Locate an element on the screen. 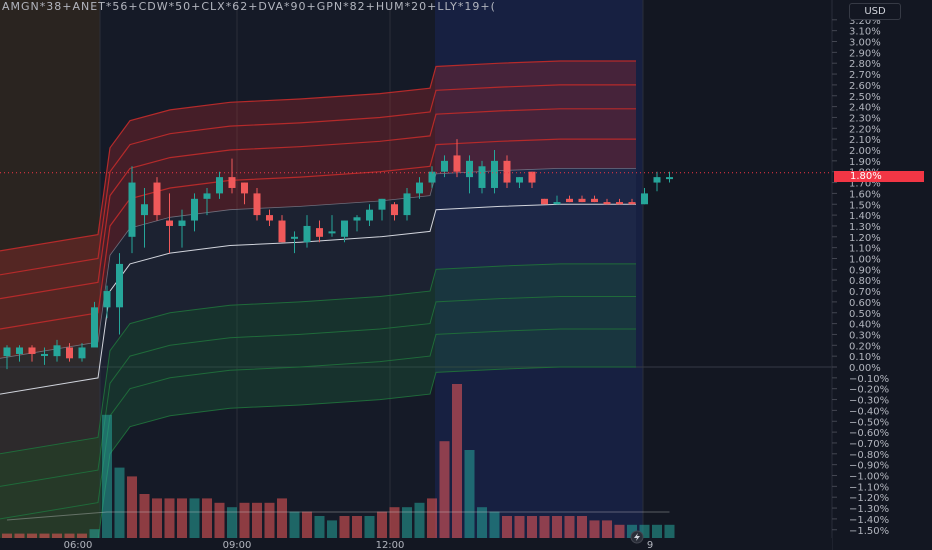 Image resolution: width=932 pixels, height=550 pixels. volume-ma-line is located at coordinates (338, 516).